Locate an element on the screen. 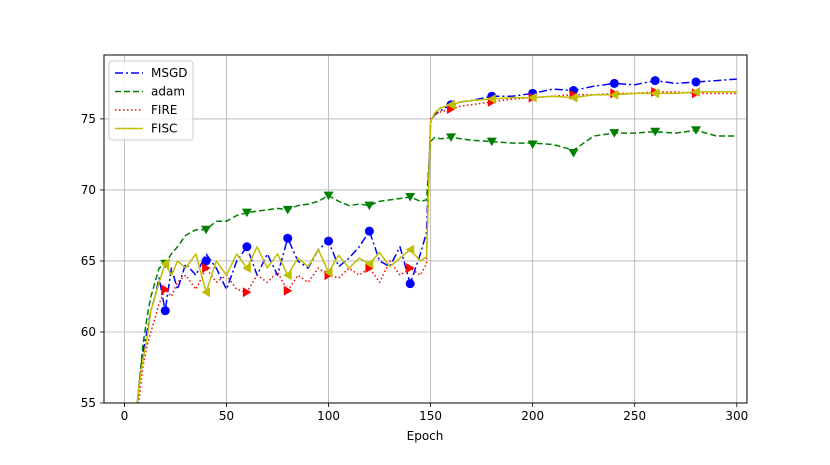 The width and height of the screenshot is (830, 465). legend-label-fisc: FISC is located at coordinates (164, 129).